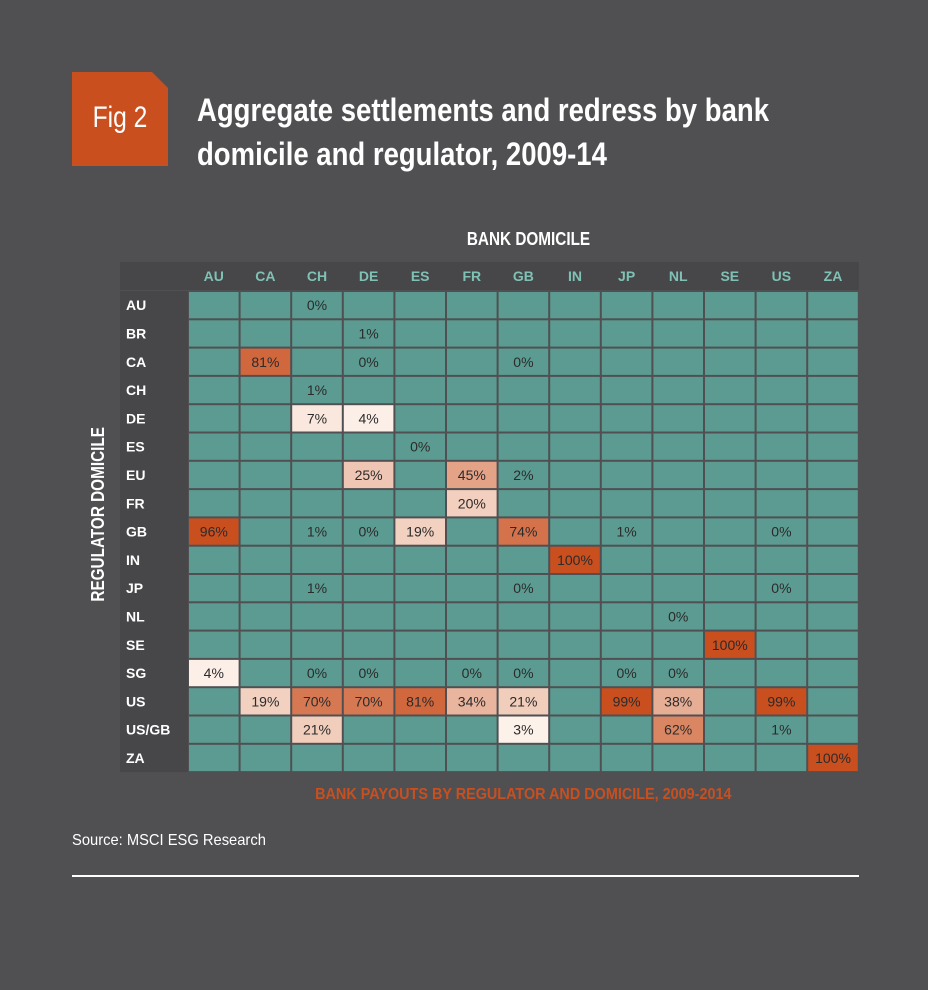 The image size is (928, 990). What do you see at coordinates (135, 645) in the screenshot?
I see `row-label-se: SE` at bounding box center [135, 645].